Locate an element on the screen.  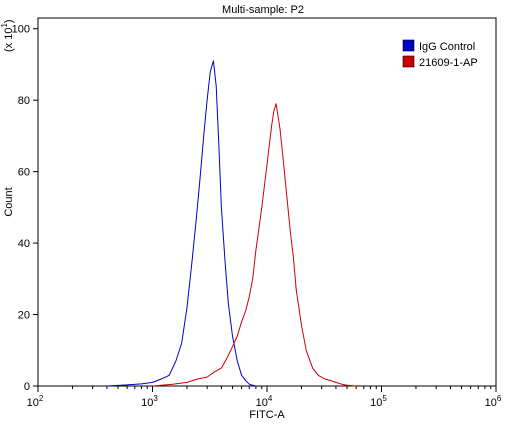
y-multiplier-base: (x 10 is located at coordinates (9, 40).